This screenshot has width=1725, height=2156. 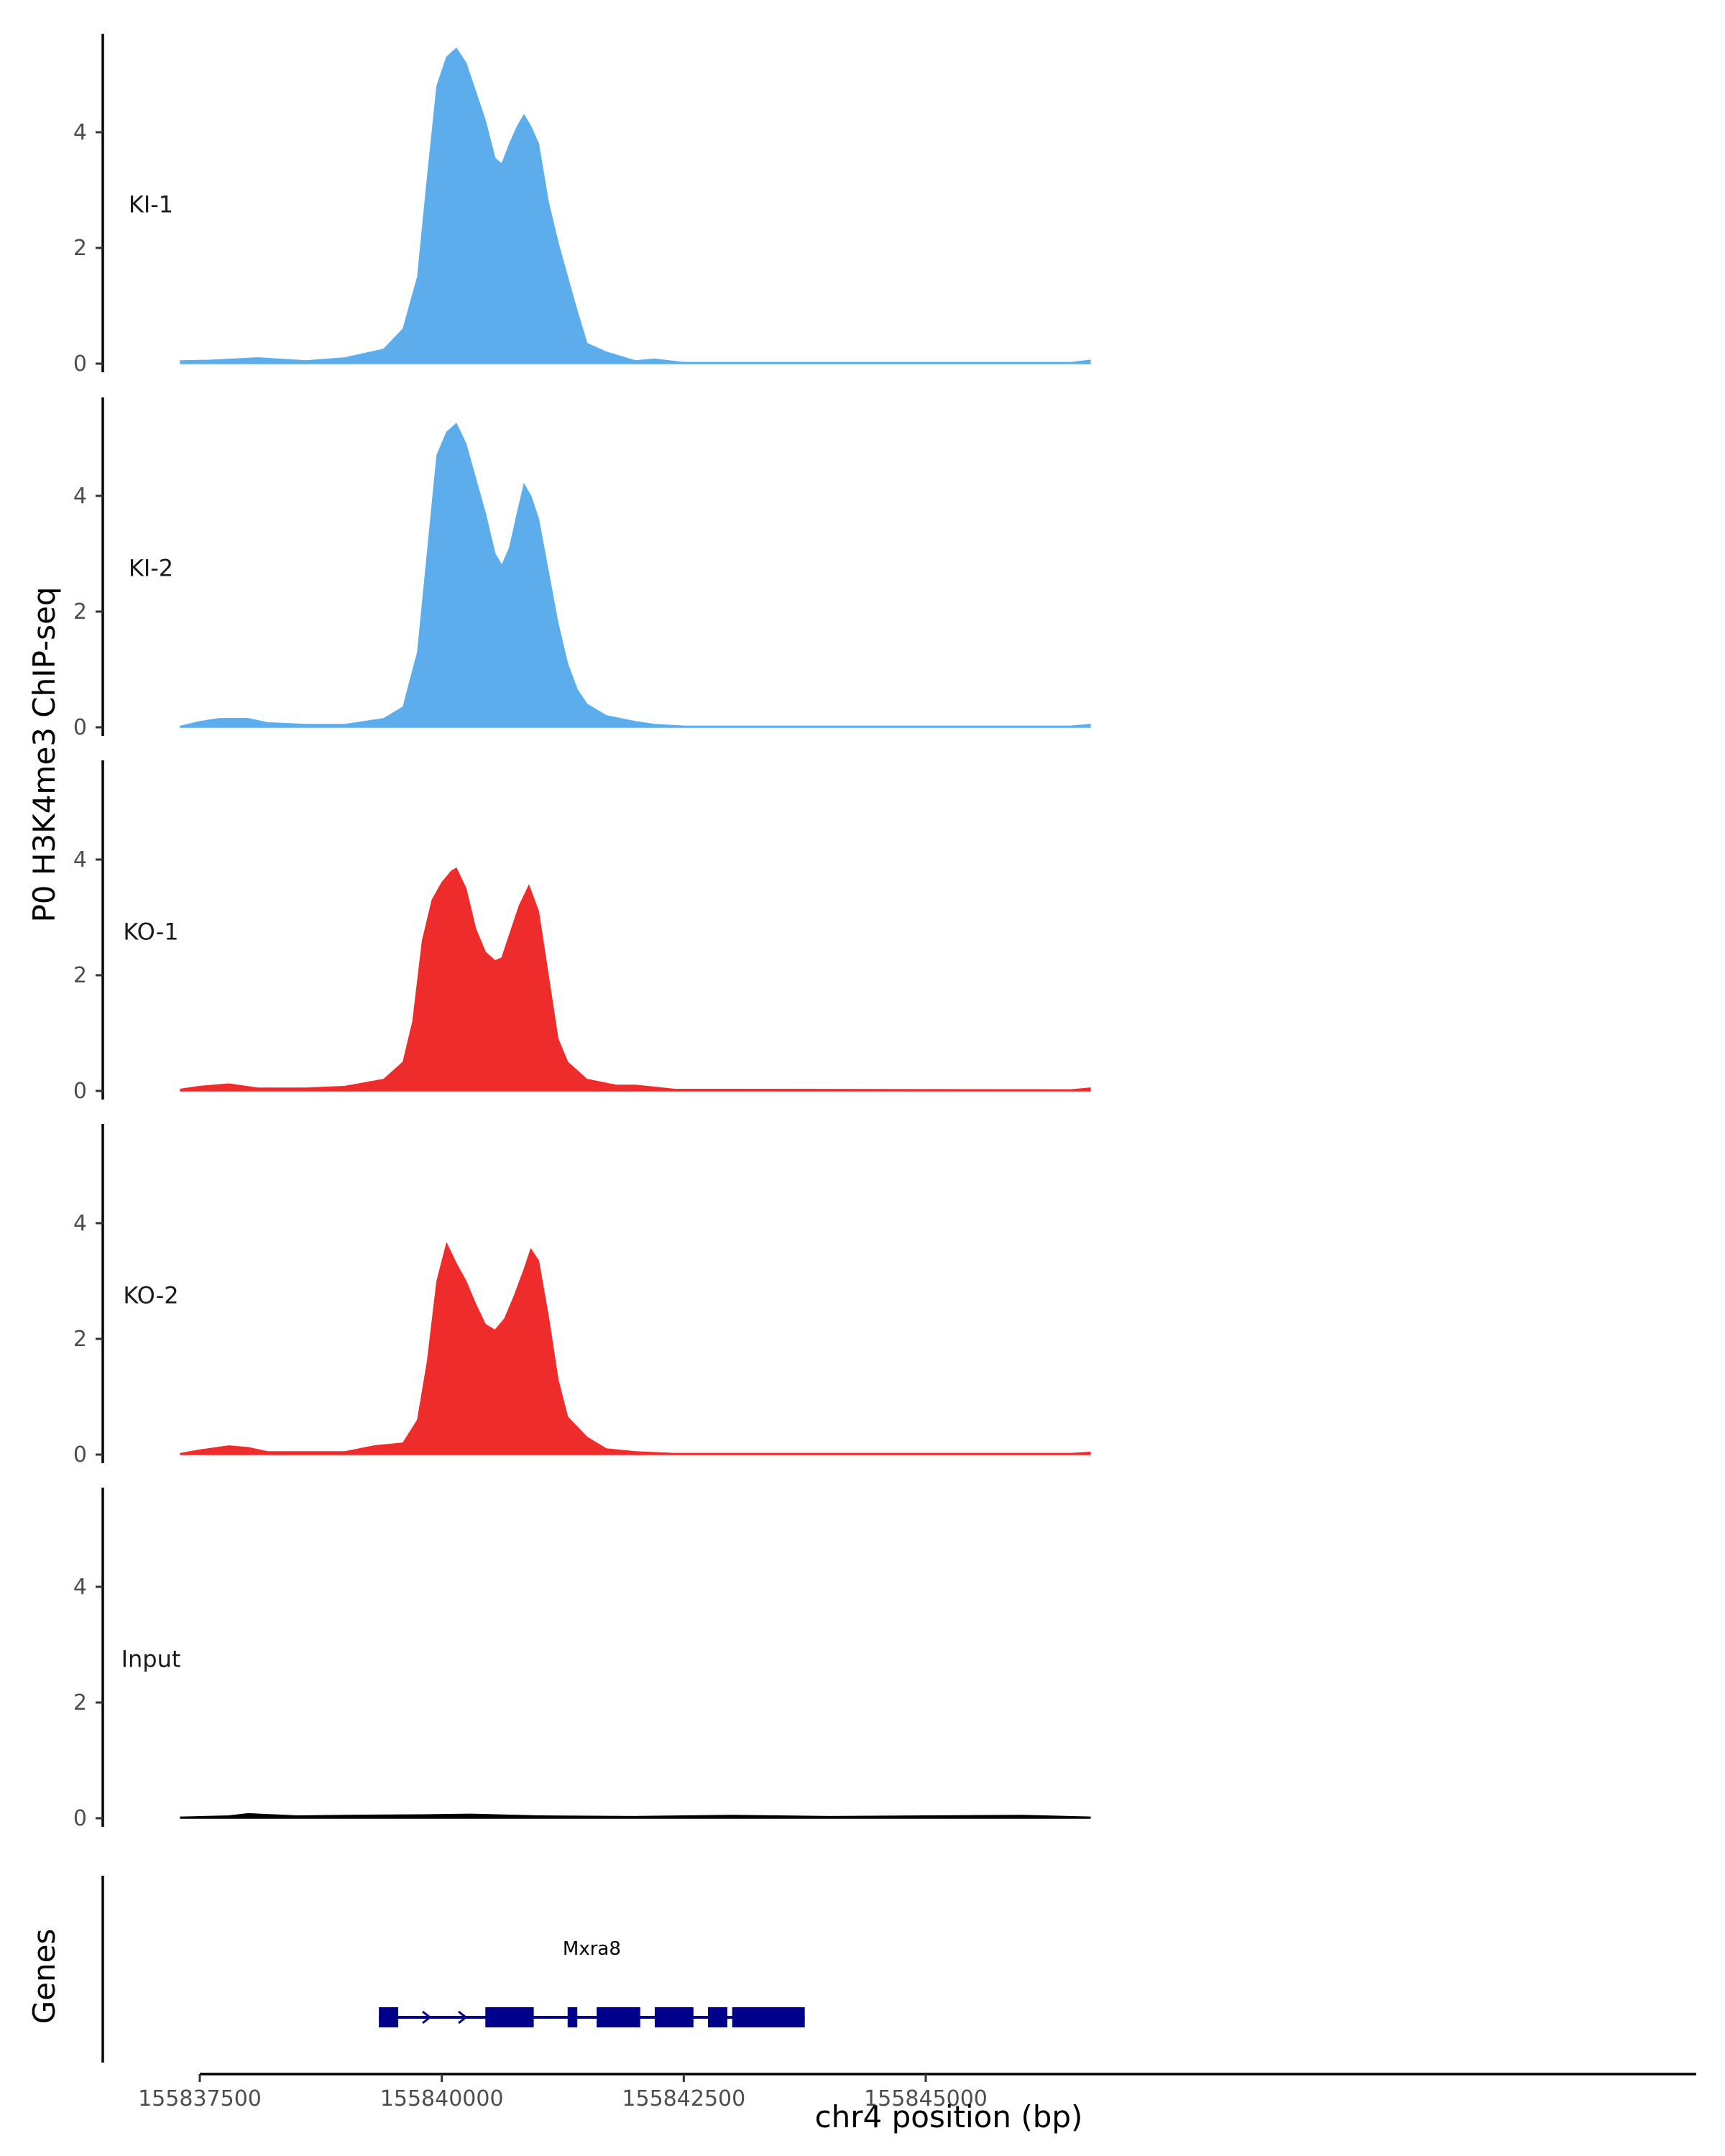 I want to click on track-ki-1: 0 2 4 KI-1, so click(x=582, y=205).